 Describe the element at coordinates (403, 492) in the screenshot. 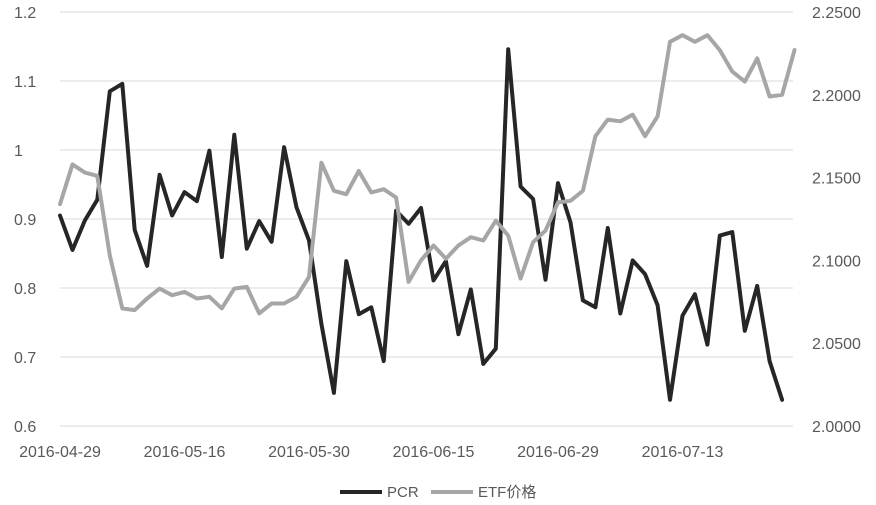

I see `legend-label: PCR` at that location.